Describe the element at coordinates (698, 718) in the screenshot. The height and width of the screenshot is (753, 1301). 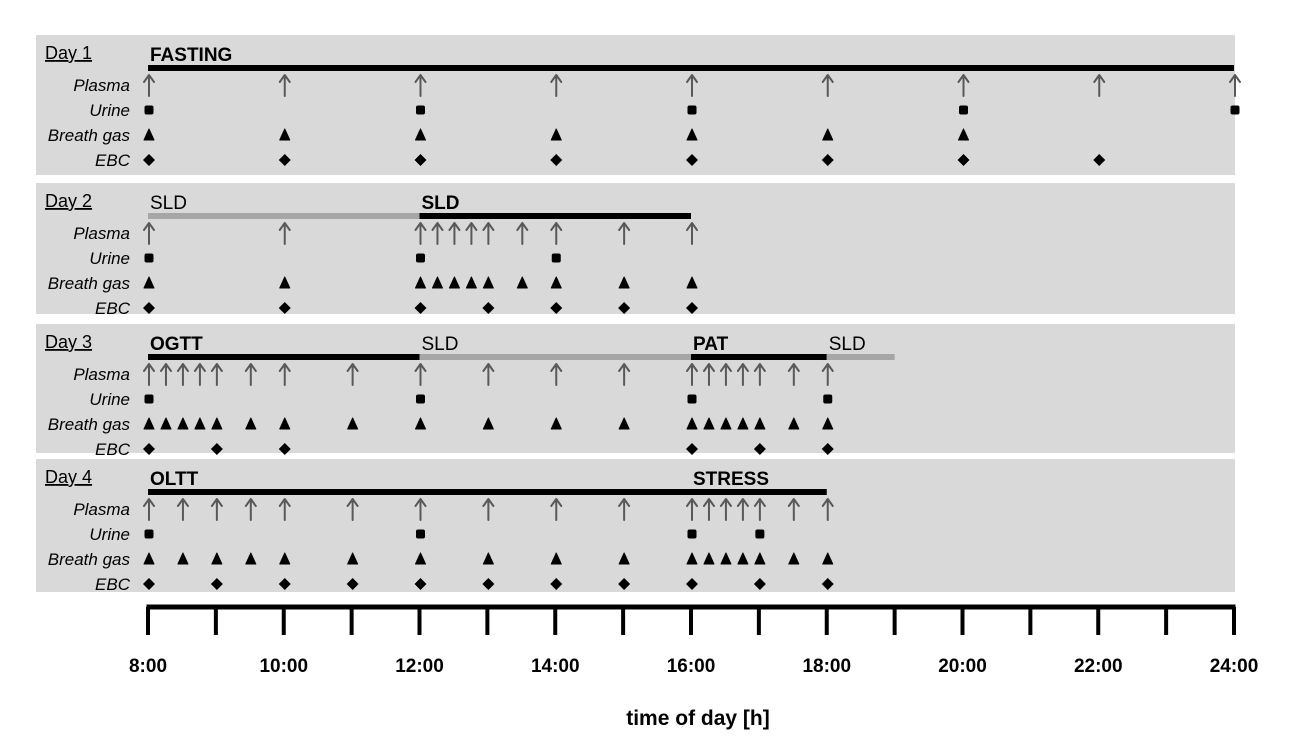
I see `x-axis-title: time of day [h]` at that location.